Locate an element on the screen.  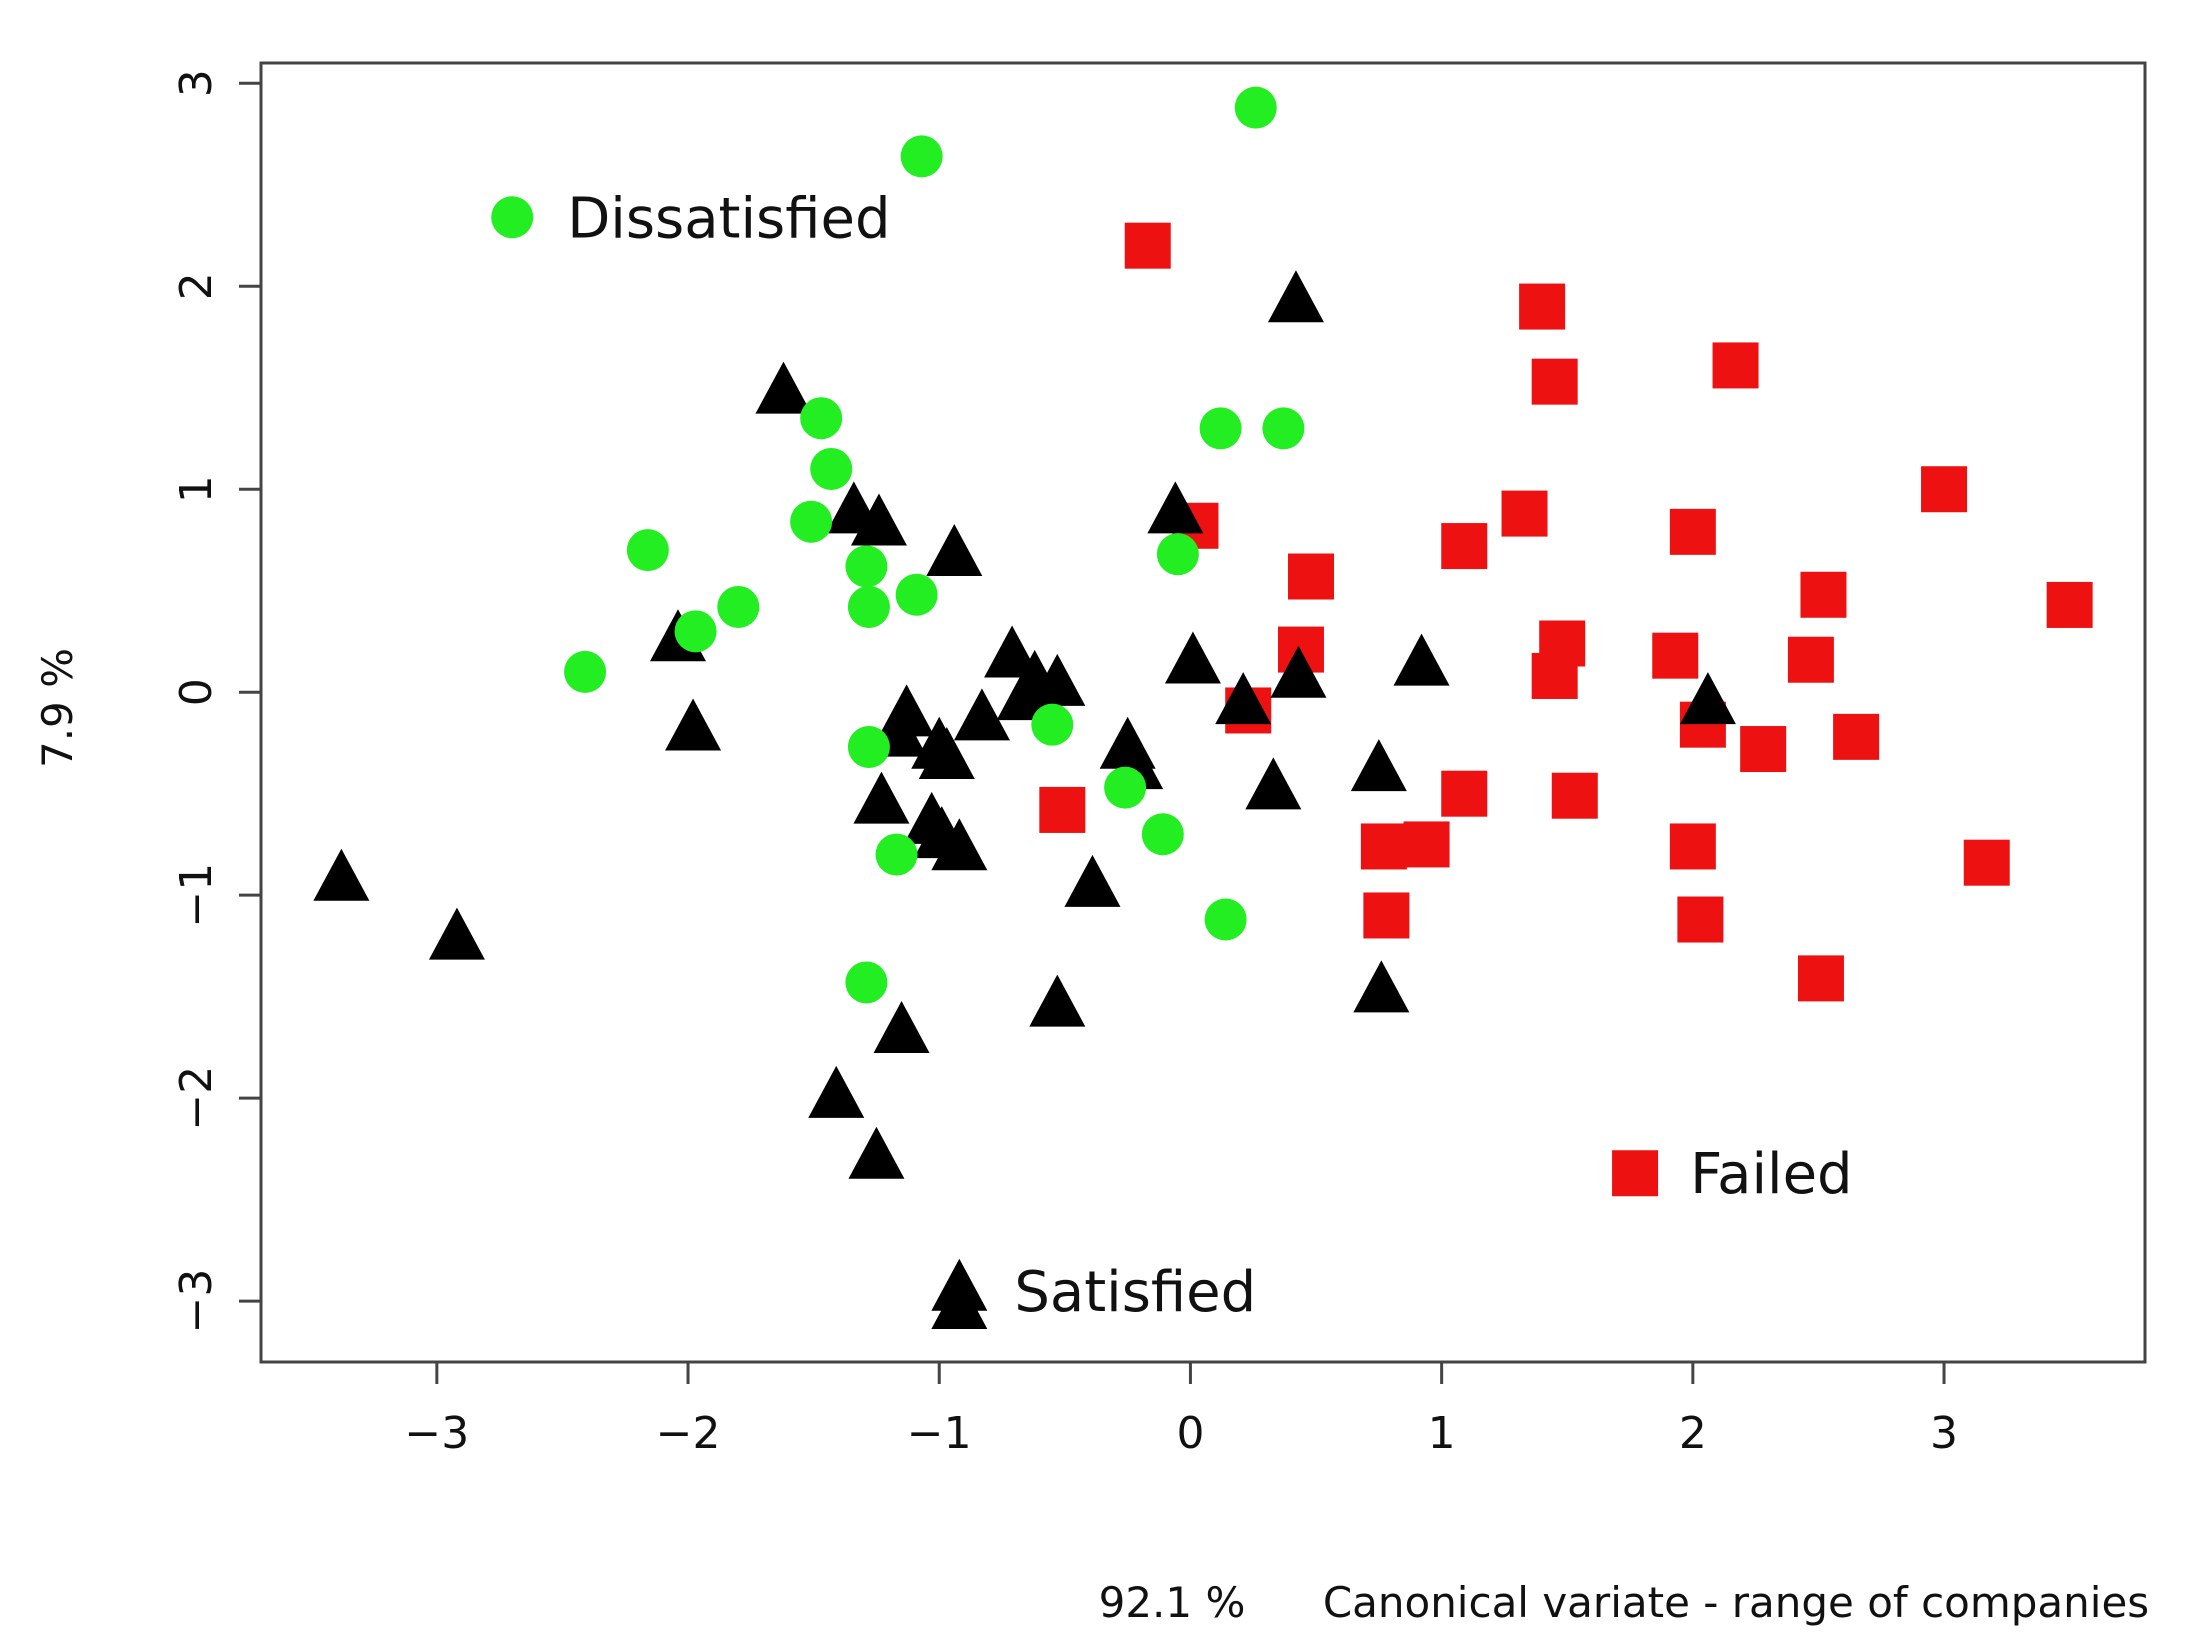
y-tick-label: −1 is located at coordinates (196, 895).